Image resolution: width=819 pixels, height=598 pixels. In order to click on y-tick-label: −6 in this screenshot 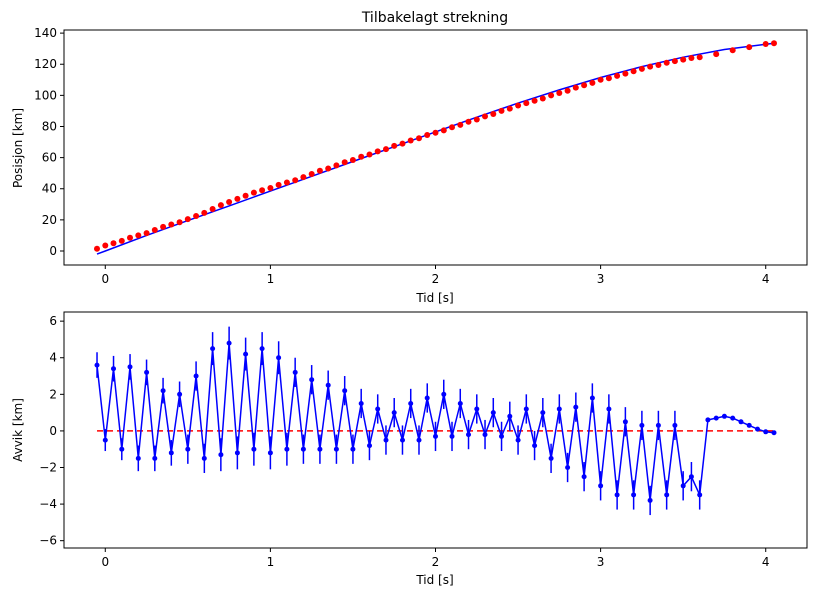, I will do `click(48, 541)`.